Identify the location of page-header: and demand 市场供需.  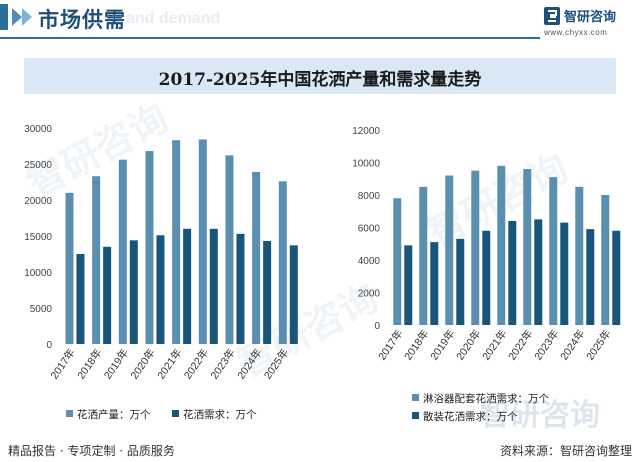
(320, 21).